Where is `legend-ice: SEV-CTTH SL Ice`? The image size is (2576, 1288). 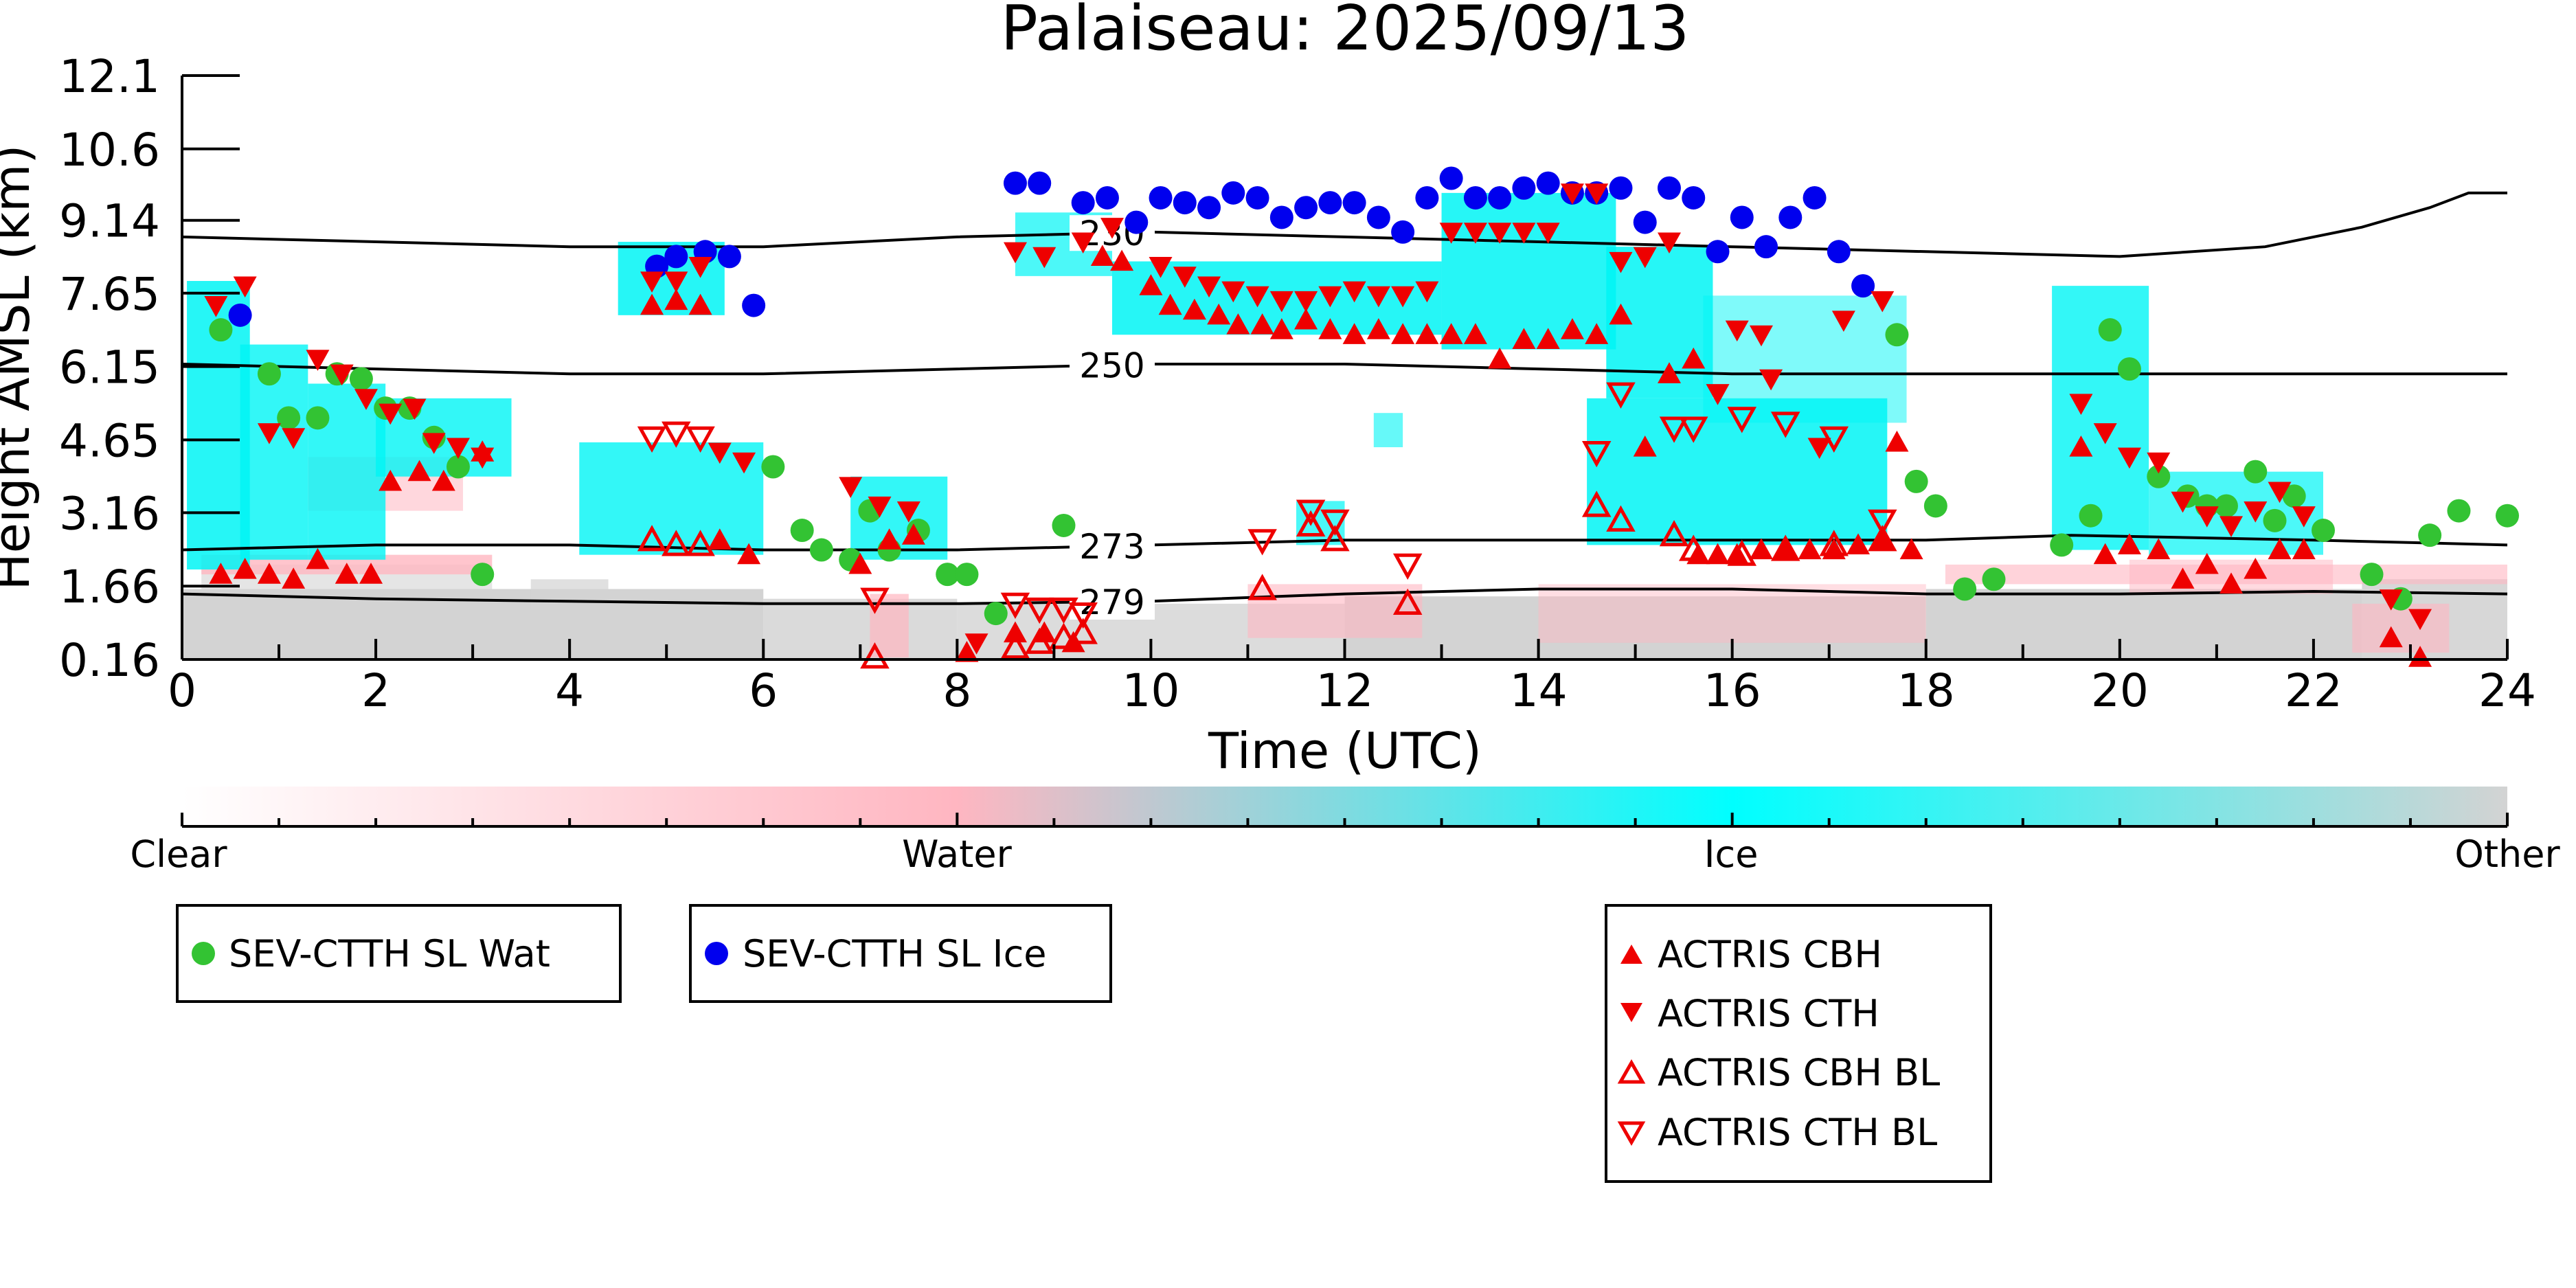
legend-ice: SEV-CTTH SL Ice is located at coordinates (900, 953).